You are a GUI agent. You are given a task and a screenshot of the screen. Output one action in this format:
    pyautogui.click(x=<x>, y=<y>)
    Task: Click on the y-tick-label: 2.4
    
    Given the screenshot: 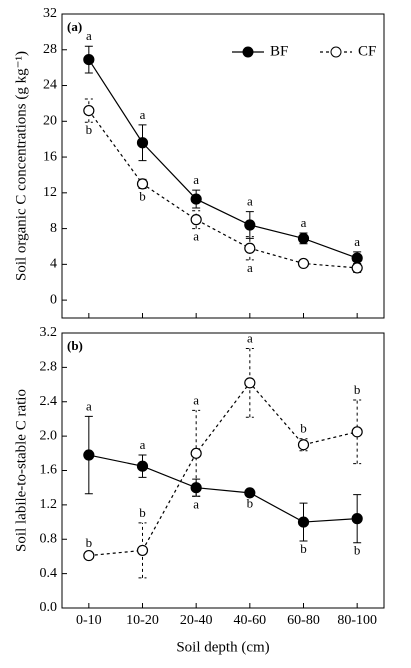 What is the action you would take?
    pyautogui.click(x=49, y=401)
    